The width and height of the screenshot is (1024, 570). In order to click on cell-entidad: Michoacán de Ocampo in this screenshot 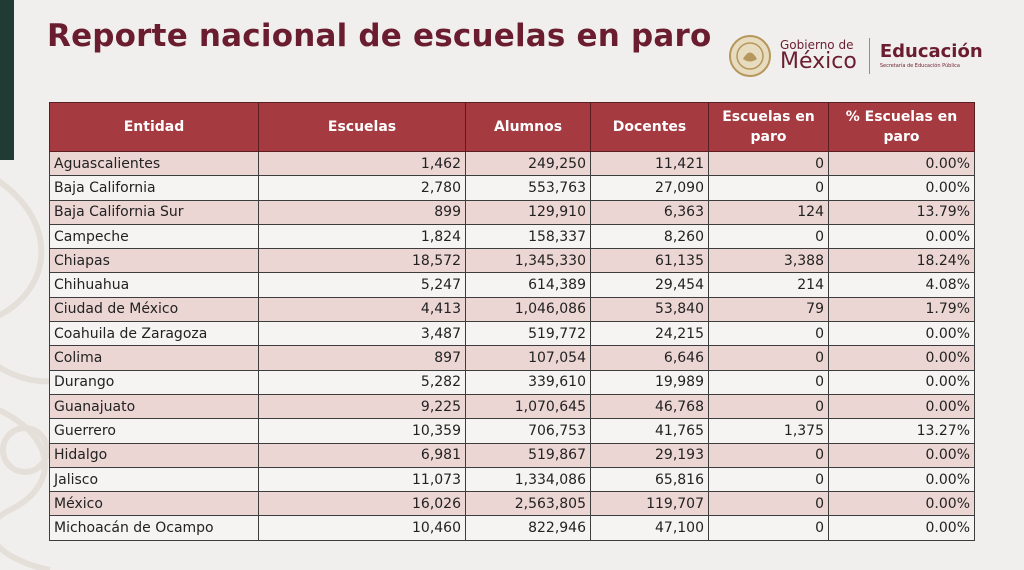, I will do `click(154, 528)`.